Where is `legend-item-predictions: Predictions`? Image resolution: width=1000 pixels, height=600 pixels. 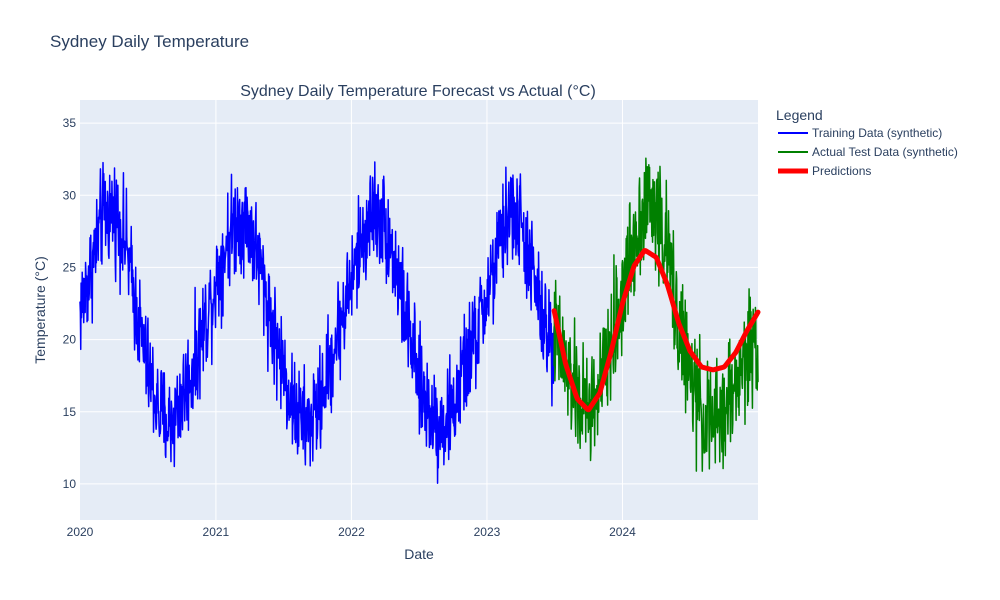
legend-item-predictions: Predictions is located at coordinates (824, 171).